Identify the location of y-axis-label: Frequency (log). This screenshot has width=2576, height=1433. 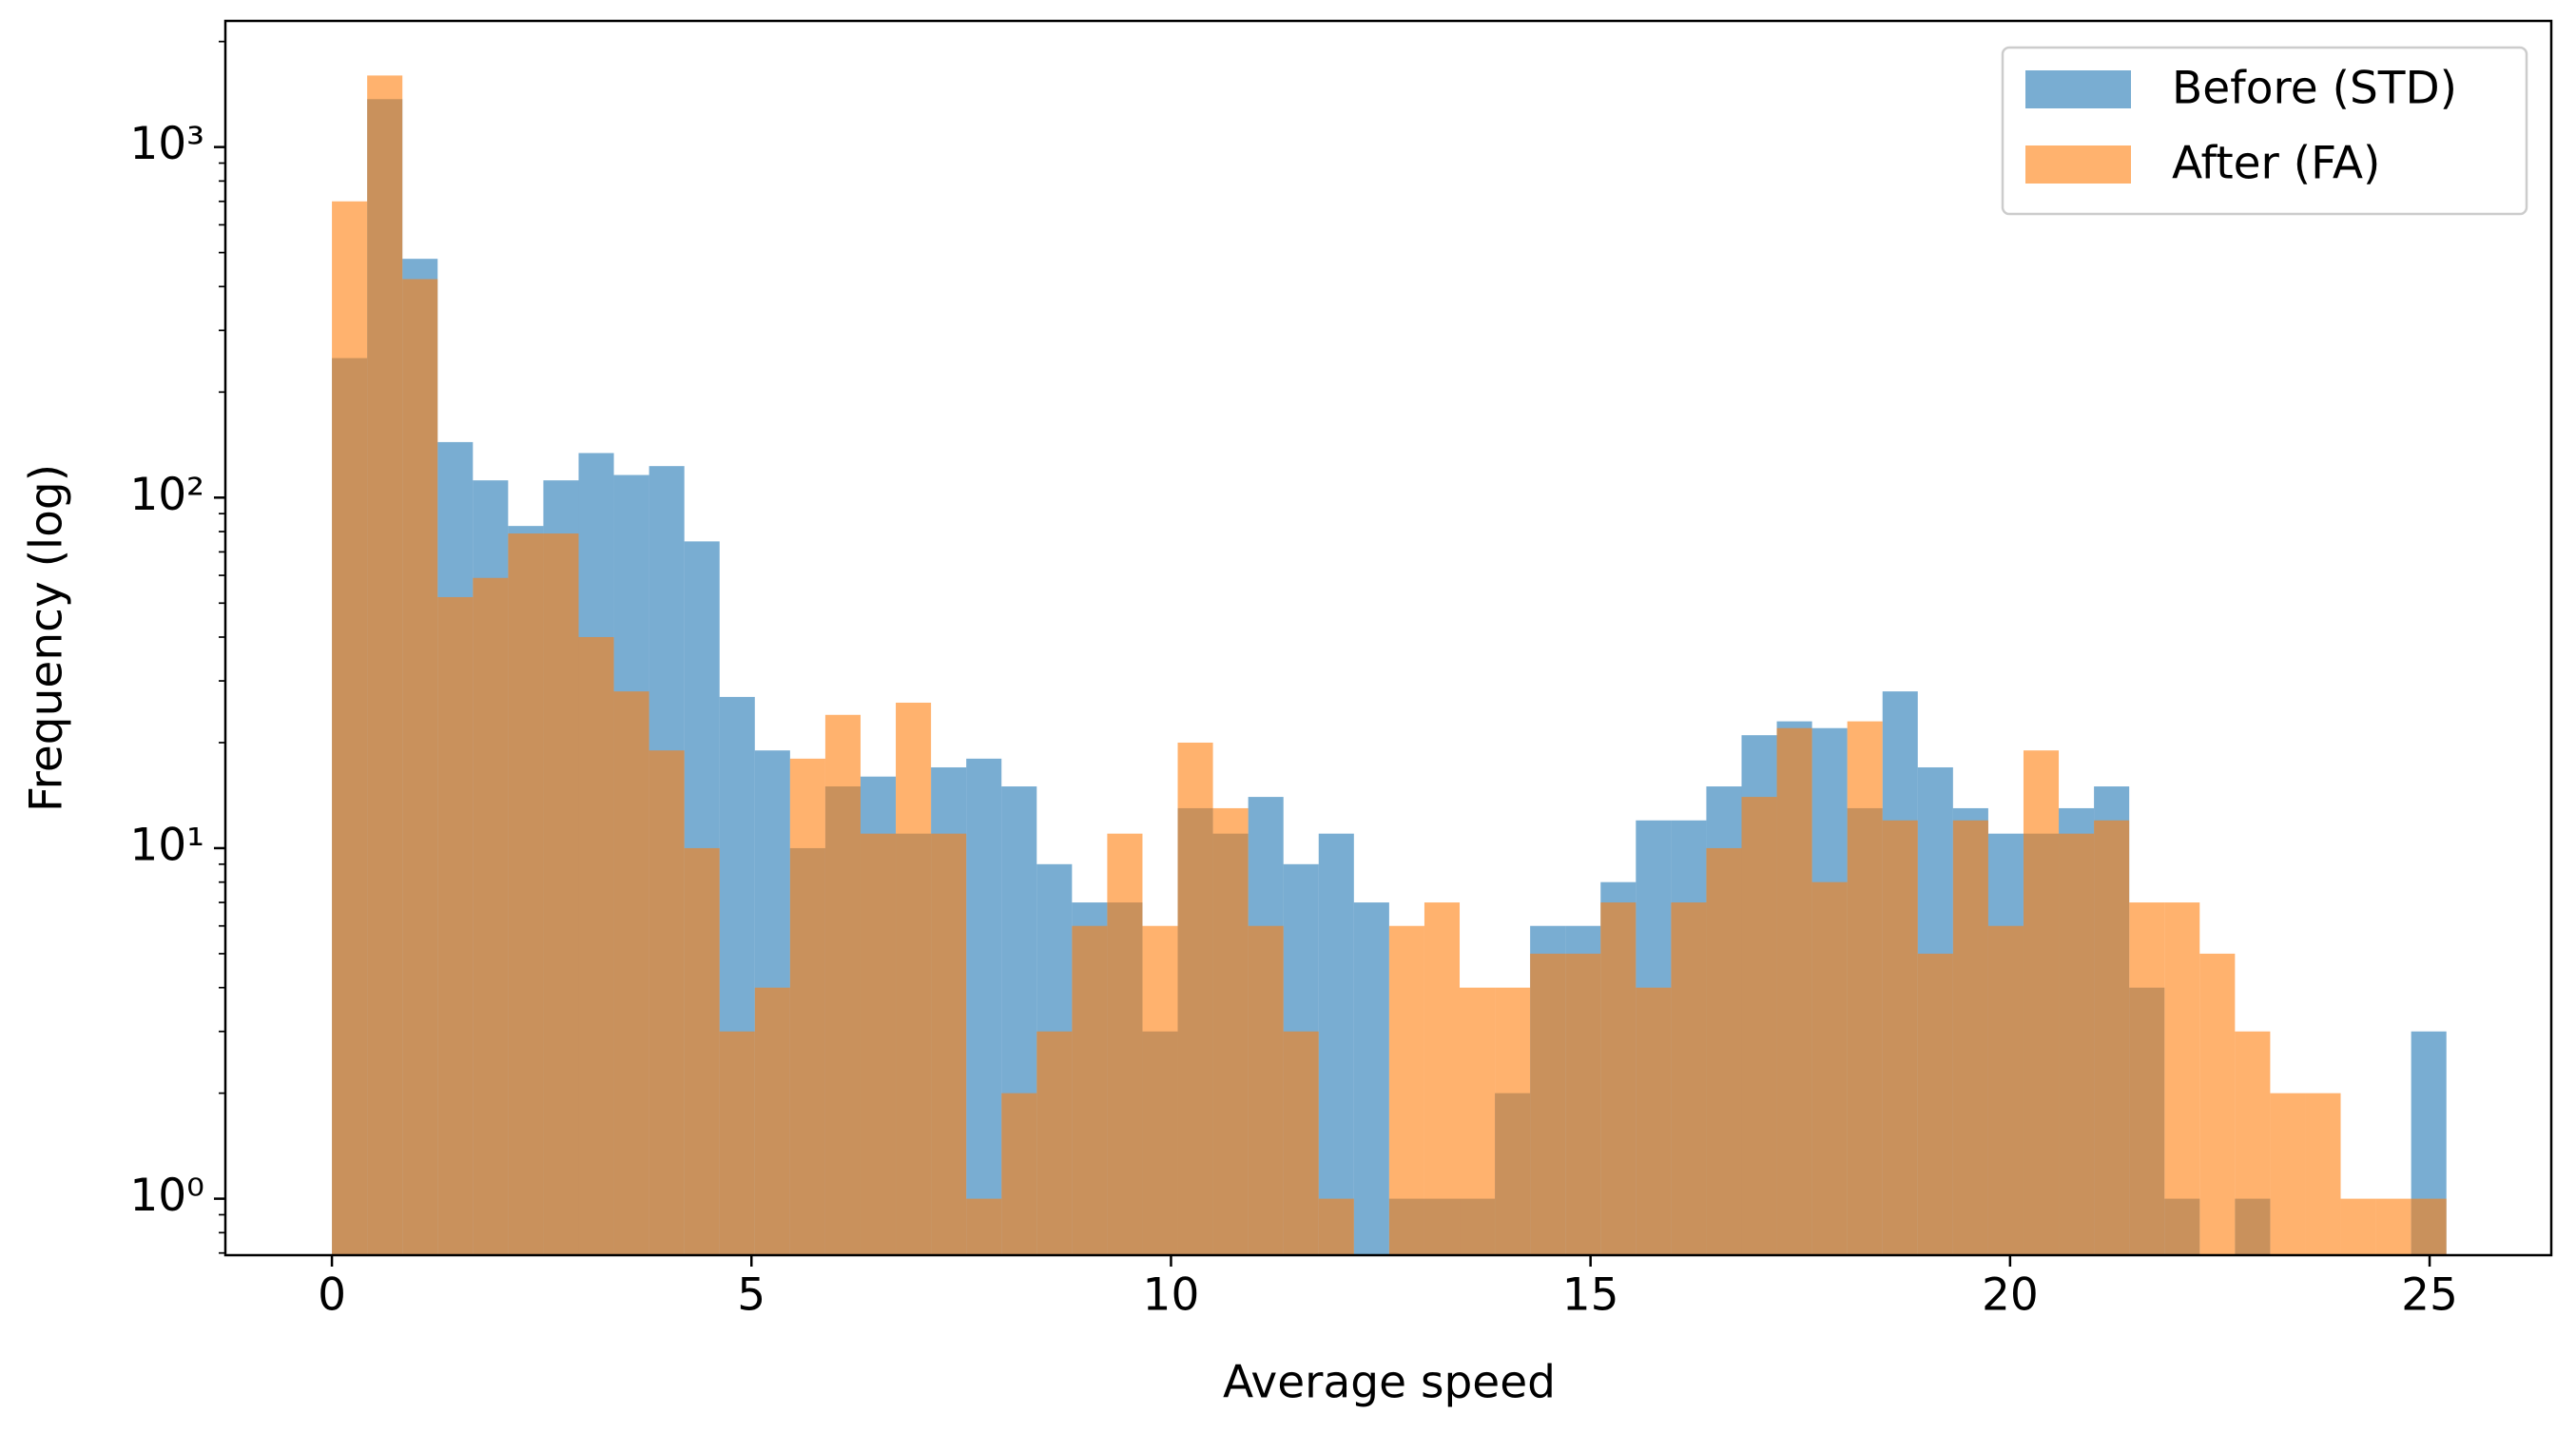
(47, 638).